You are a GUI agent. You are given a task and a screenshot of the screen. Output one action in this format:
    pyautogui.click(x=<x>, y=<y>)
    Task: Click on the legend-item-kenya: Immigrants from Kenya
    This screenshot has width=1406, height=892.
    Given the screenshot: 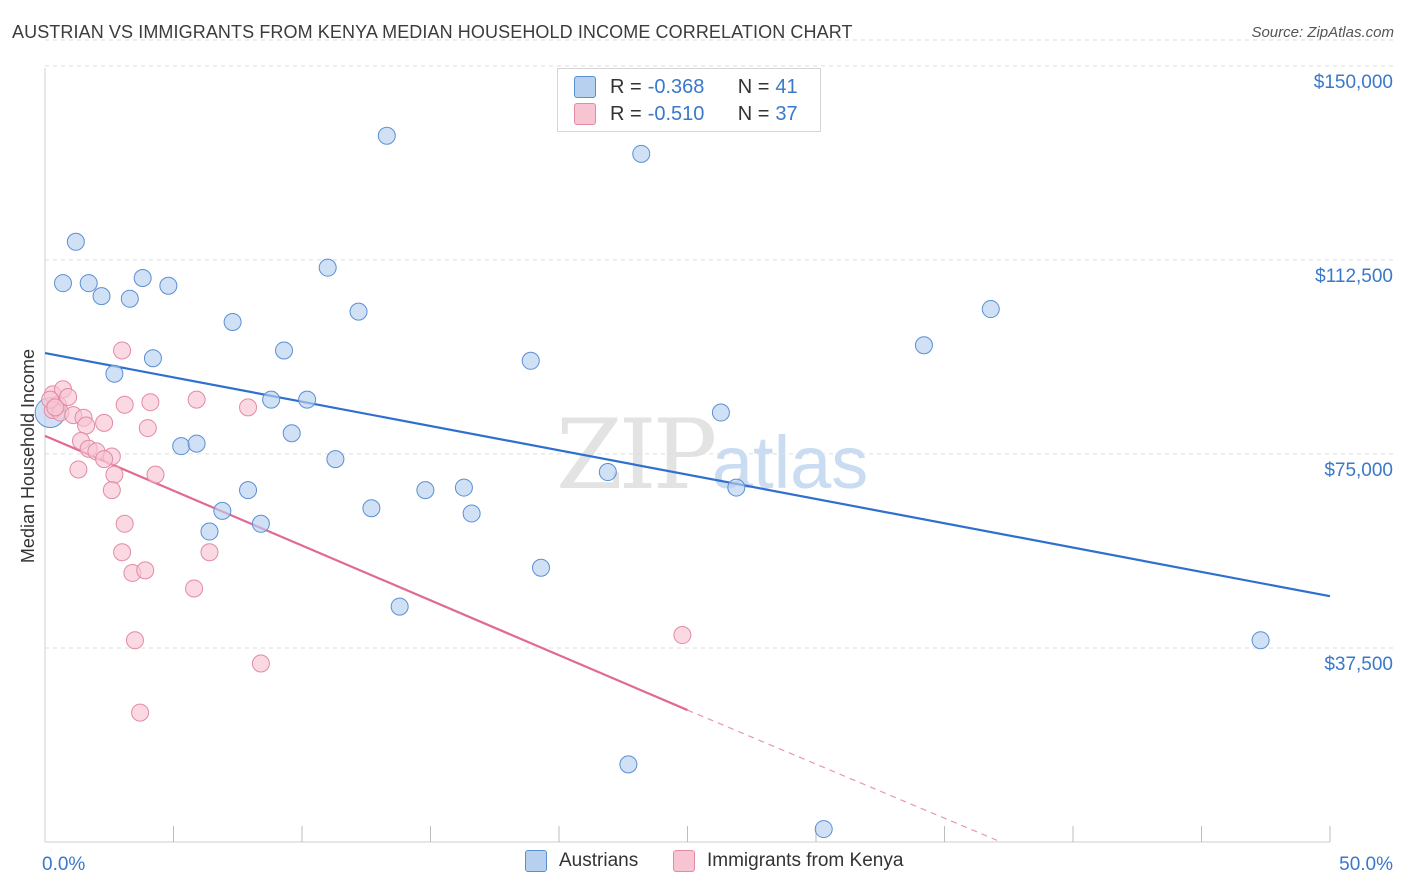 What is the action you would take?
    pyautogui.click(x=788, y=861)
    